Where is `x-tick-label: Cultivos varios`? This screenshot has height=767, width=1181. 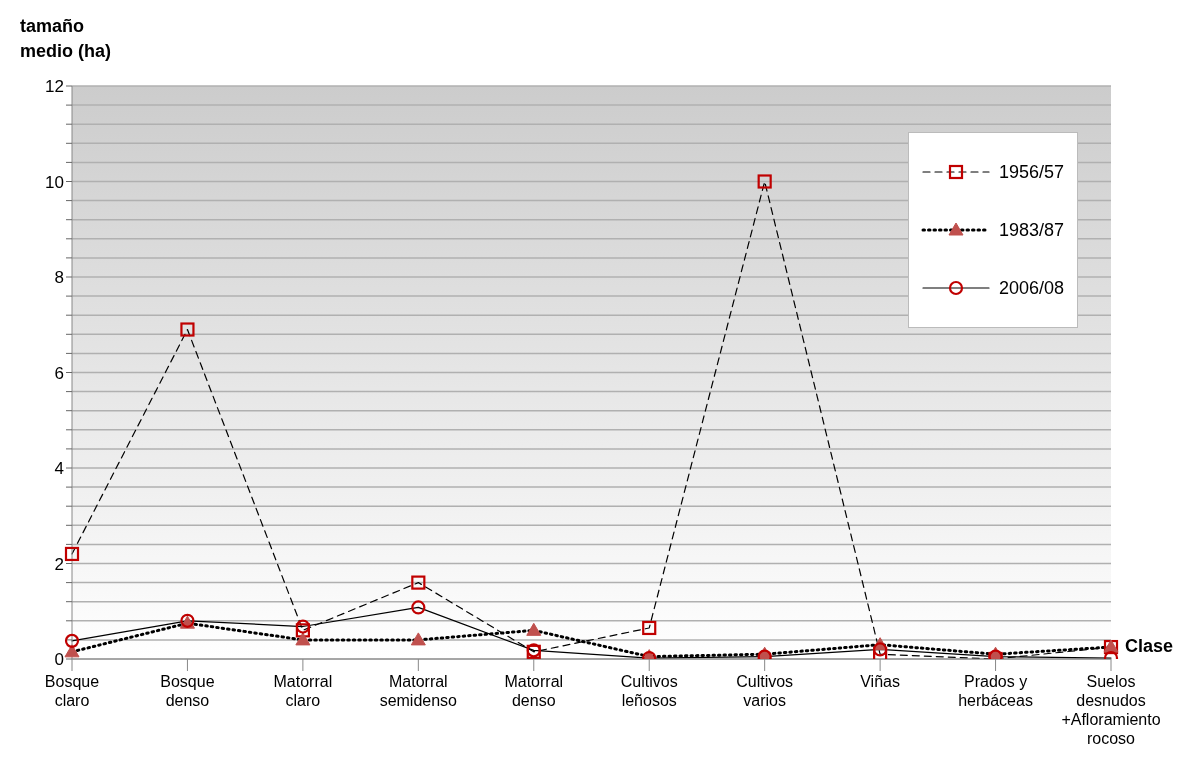 x-tick-label: Cultivos varios is located at coordinates (765, 691).